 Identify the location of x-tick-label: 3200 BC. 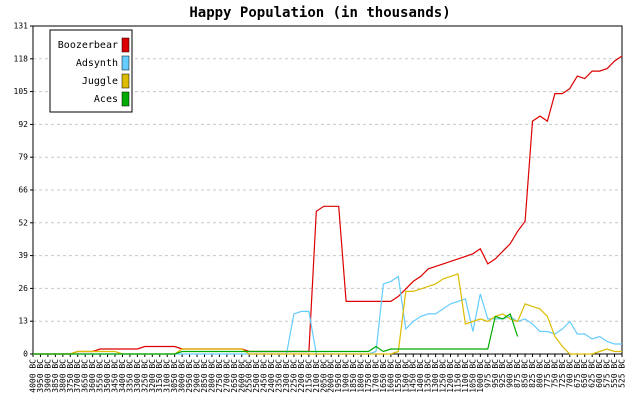
(152, 376).